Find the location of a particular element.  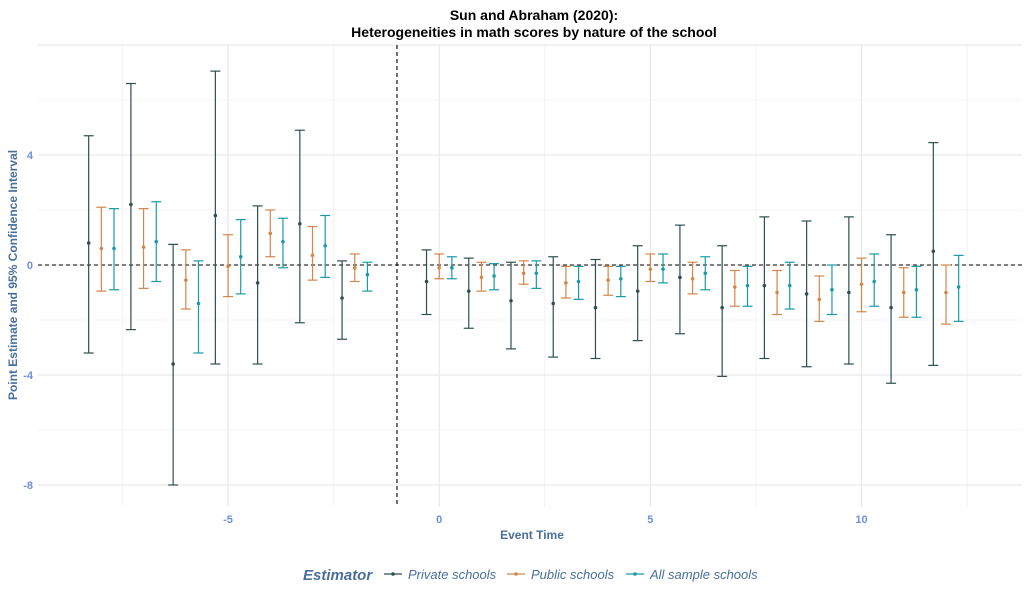

legend-label: Public schools is located at coordinates (573, 574).